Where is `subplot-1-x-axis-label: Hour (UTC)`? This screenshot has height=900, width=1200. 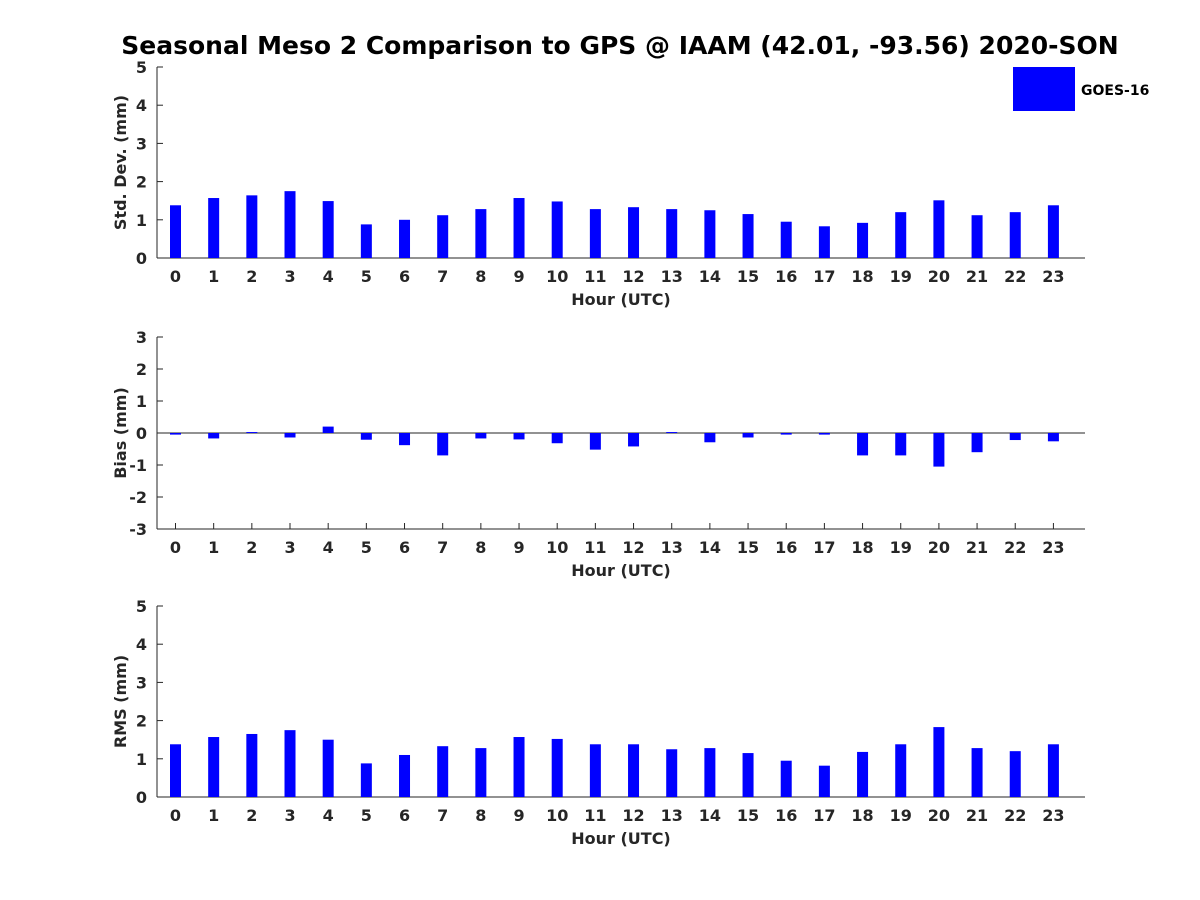 subplot-1-x-axis-label: Hour (UTC) is located at coordinates (621, 299).